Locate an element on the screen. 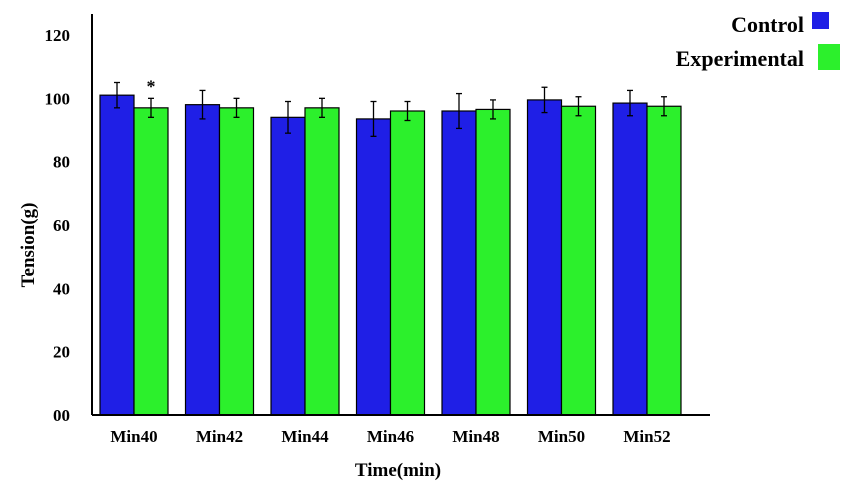 The width and height of the screenshot is (845, 484). y-tick-label: 120 is located at coordinates (58, 35).